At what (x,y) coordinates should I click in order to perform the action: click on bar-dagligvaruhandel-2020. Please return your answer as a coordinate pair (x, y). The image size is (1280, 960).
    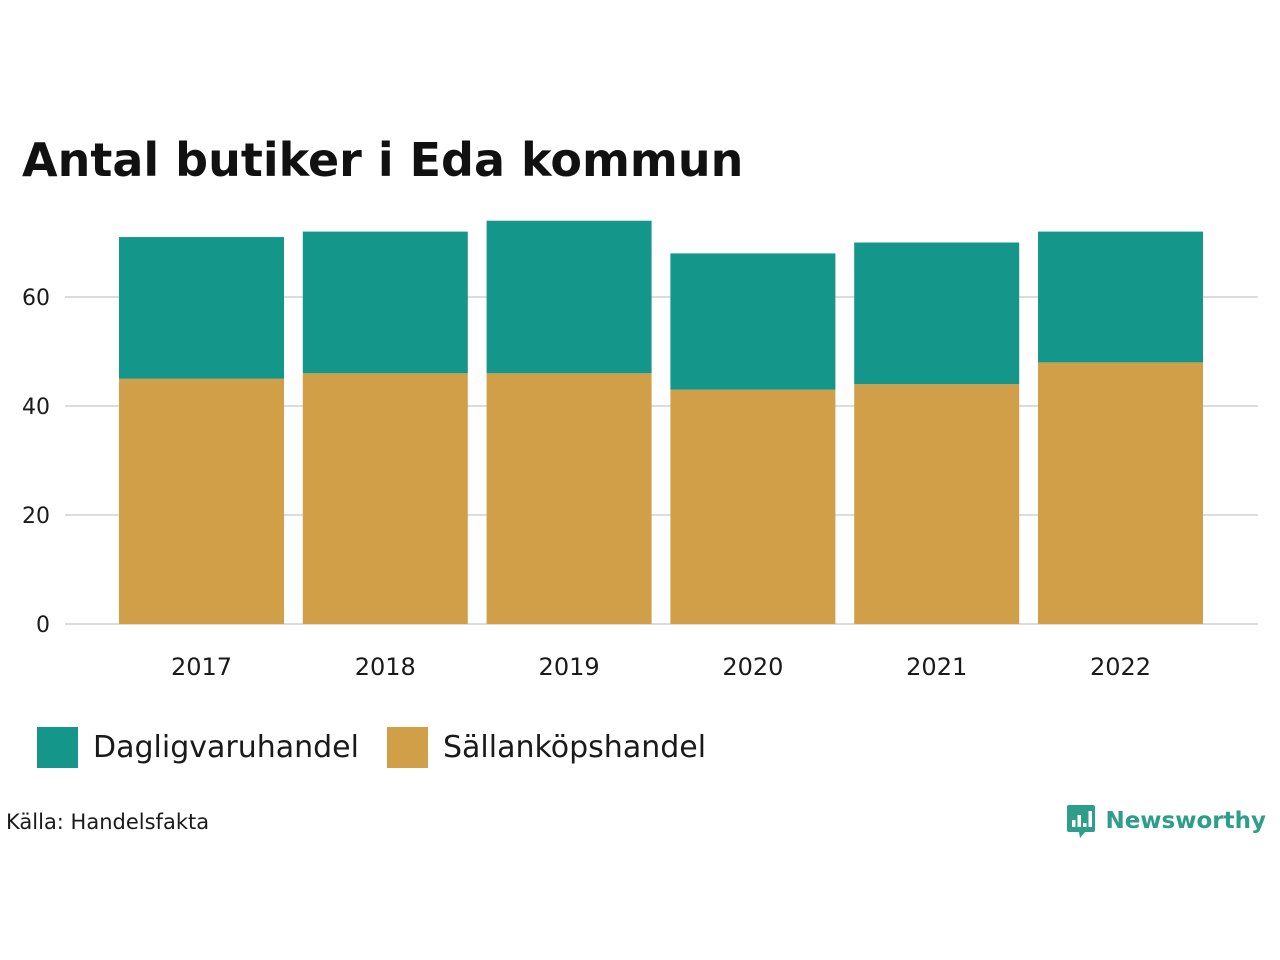
    Looking at the image, I should click on (753, 321).